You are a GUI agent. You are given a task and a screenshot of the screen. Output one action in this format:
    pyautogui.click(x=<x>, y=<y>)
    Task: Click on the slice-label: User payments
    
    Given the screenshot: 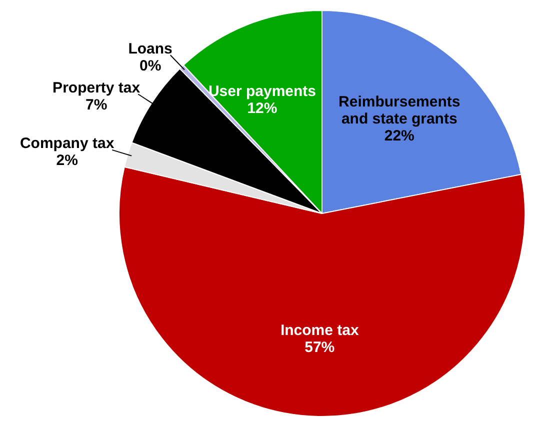 What is the action you would take?
    pyautogui.click(x=262, y=91)
    